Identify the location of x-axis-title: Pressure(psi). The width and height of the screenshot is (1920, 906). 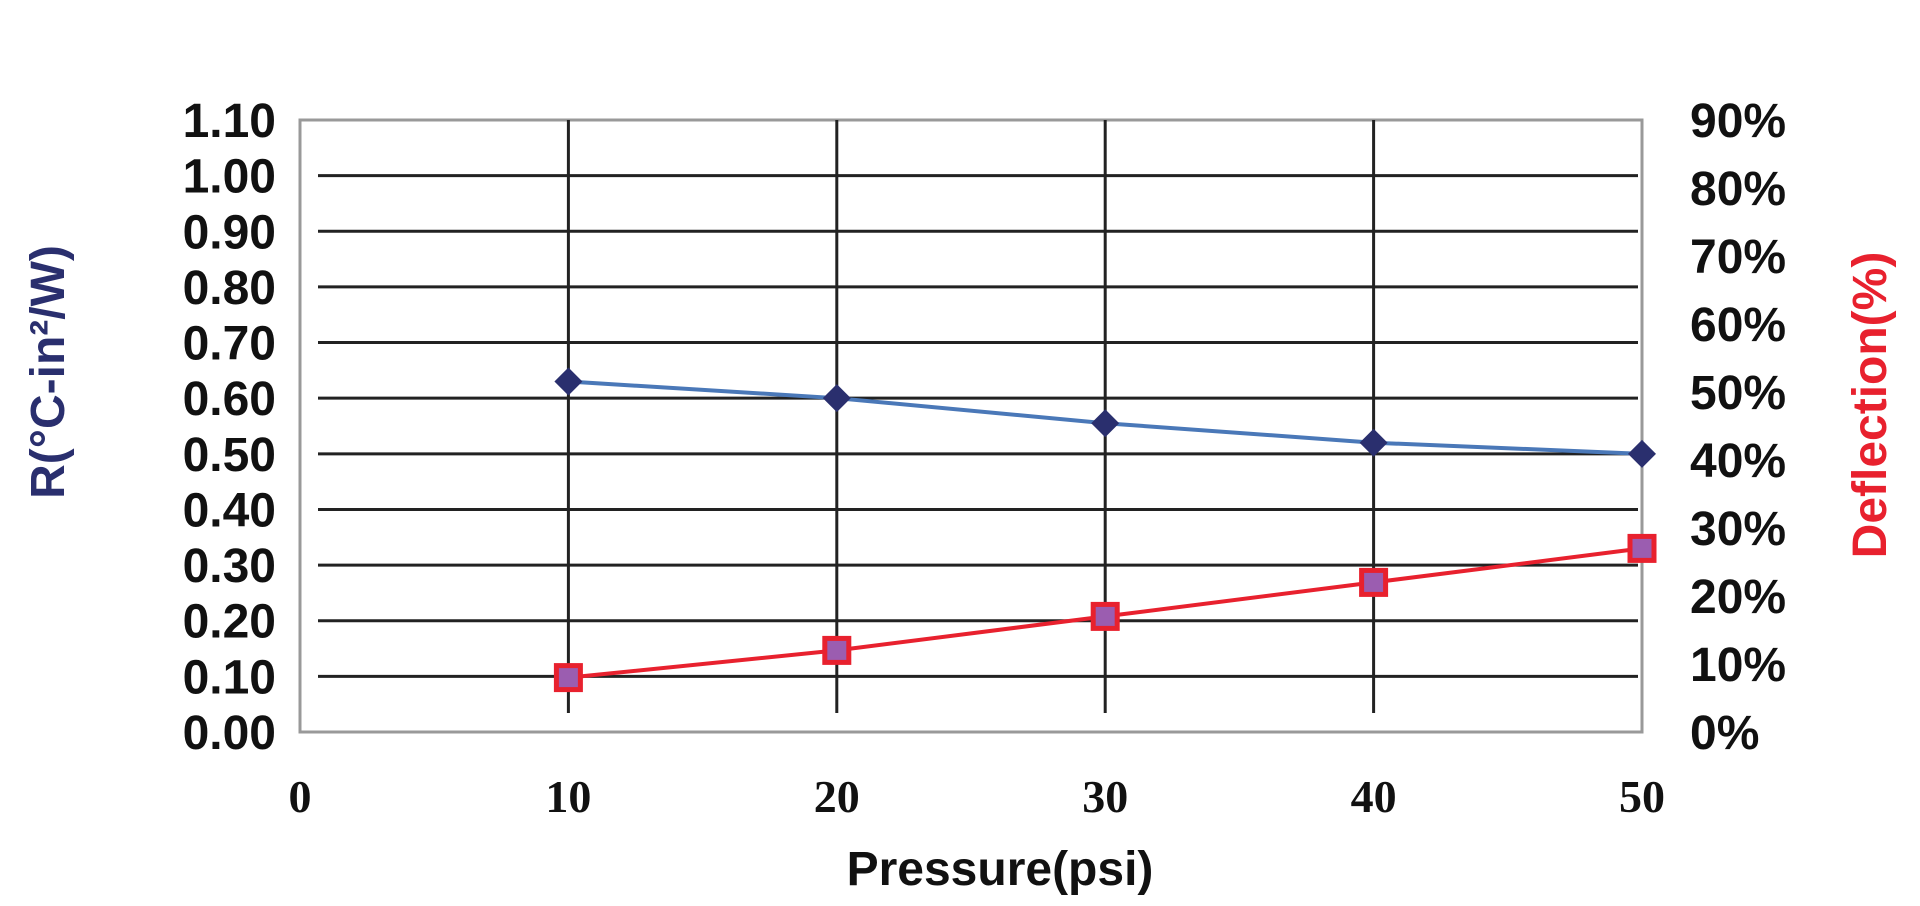
(1000, 869).